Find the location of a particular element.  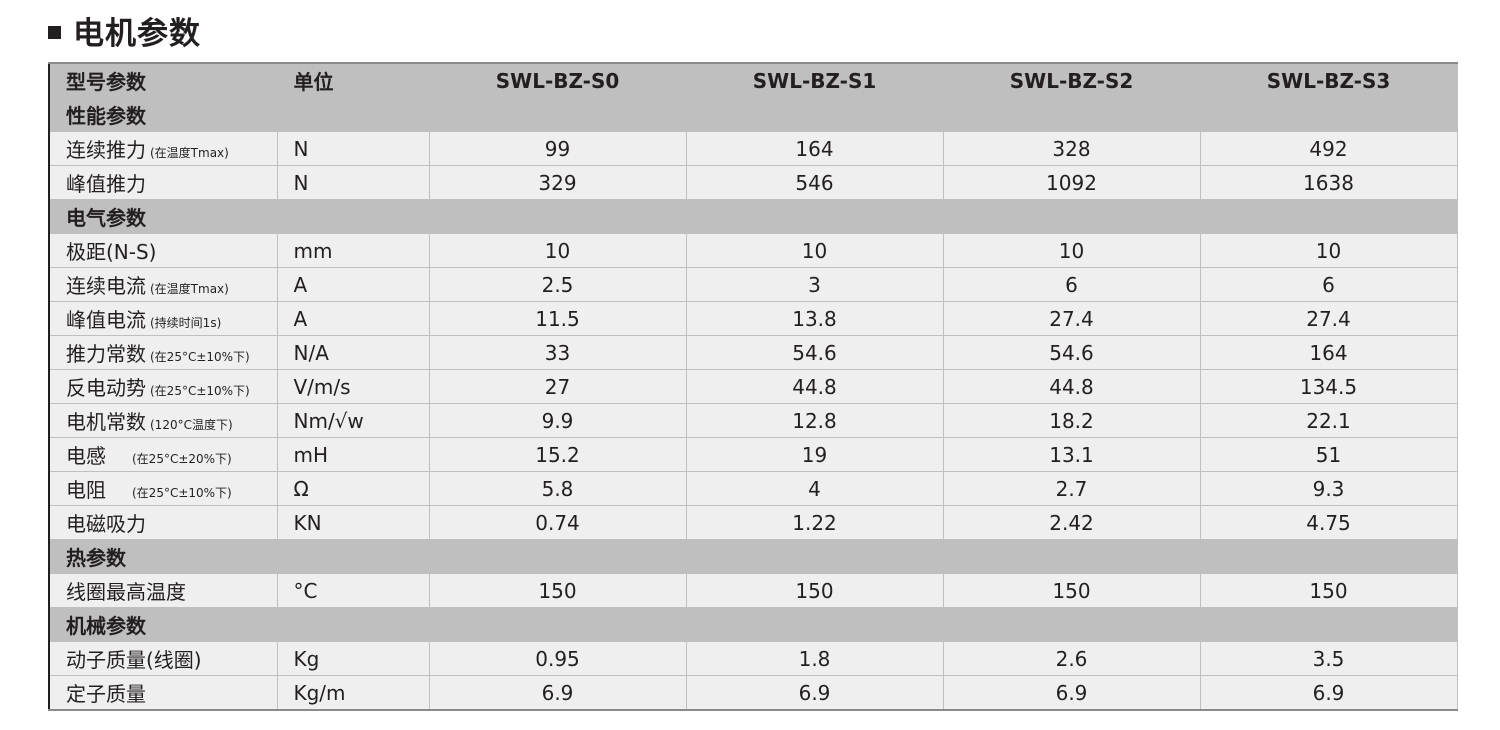

param-name-cell: 电机常数 (120°C温度下) is located at coordinates (163, 420).